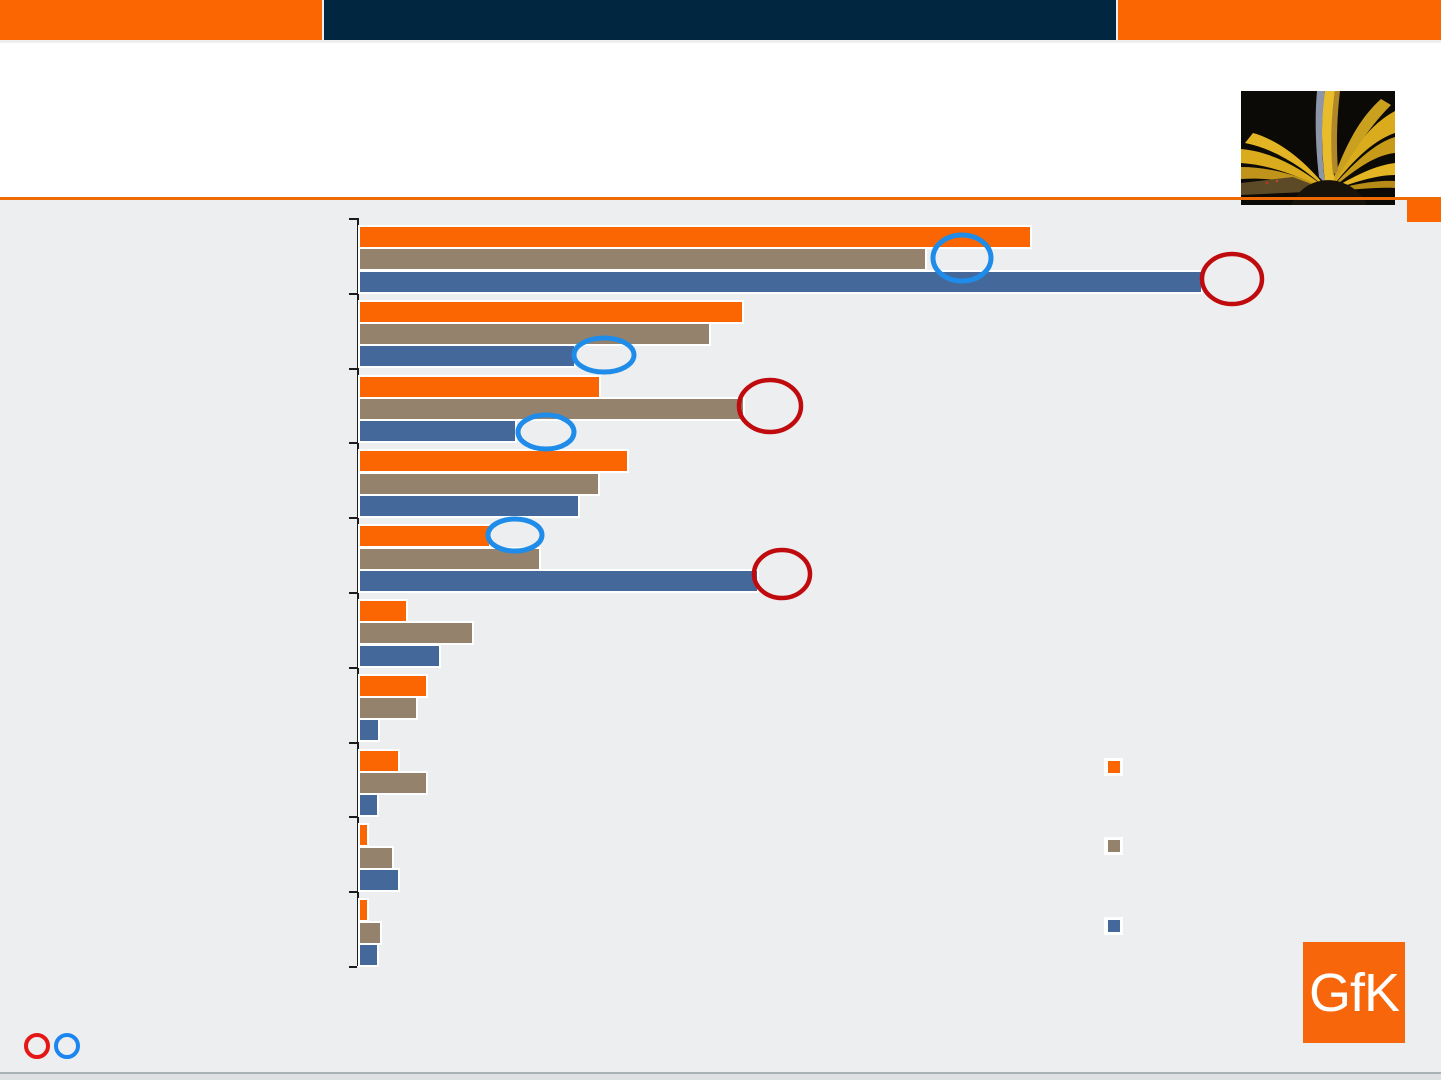 This screenshot has width=1441, height=1080. What do you see at coordinates (424, 536) in the screenshot?
I see `bar-group5-series-orange` at bounding box center [424, 536].